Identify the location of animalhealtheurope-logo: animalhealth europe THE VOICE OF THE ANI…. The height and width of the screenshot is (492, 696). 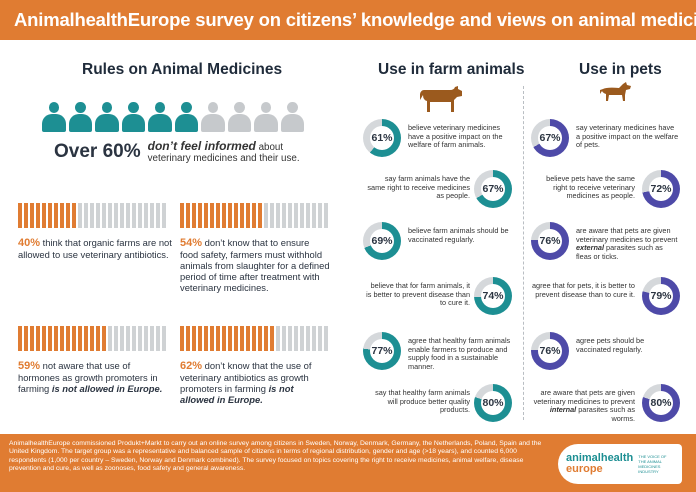
(620, 464).